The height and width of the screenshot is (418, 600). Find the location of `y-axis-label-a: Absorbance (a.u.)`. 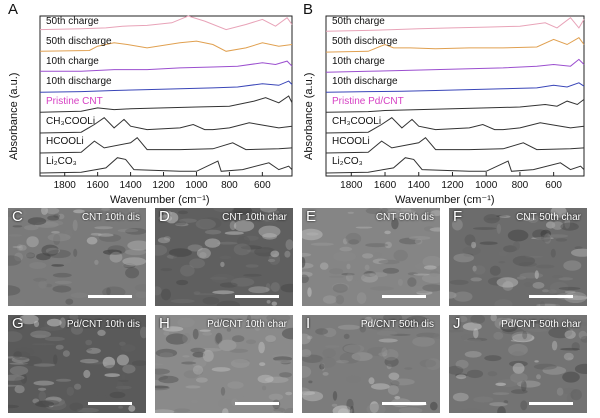

y-axis-label-a: Absorbance (a.u.) is located at coordinates (14, 116).